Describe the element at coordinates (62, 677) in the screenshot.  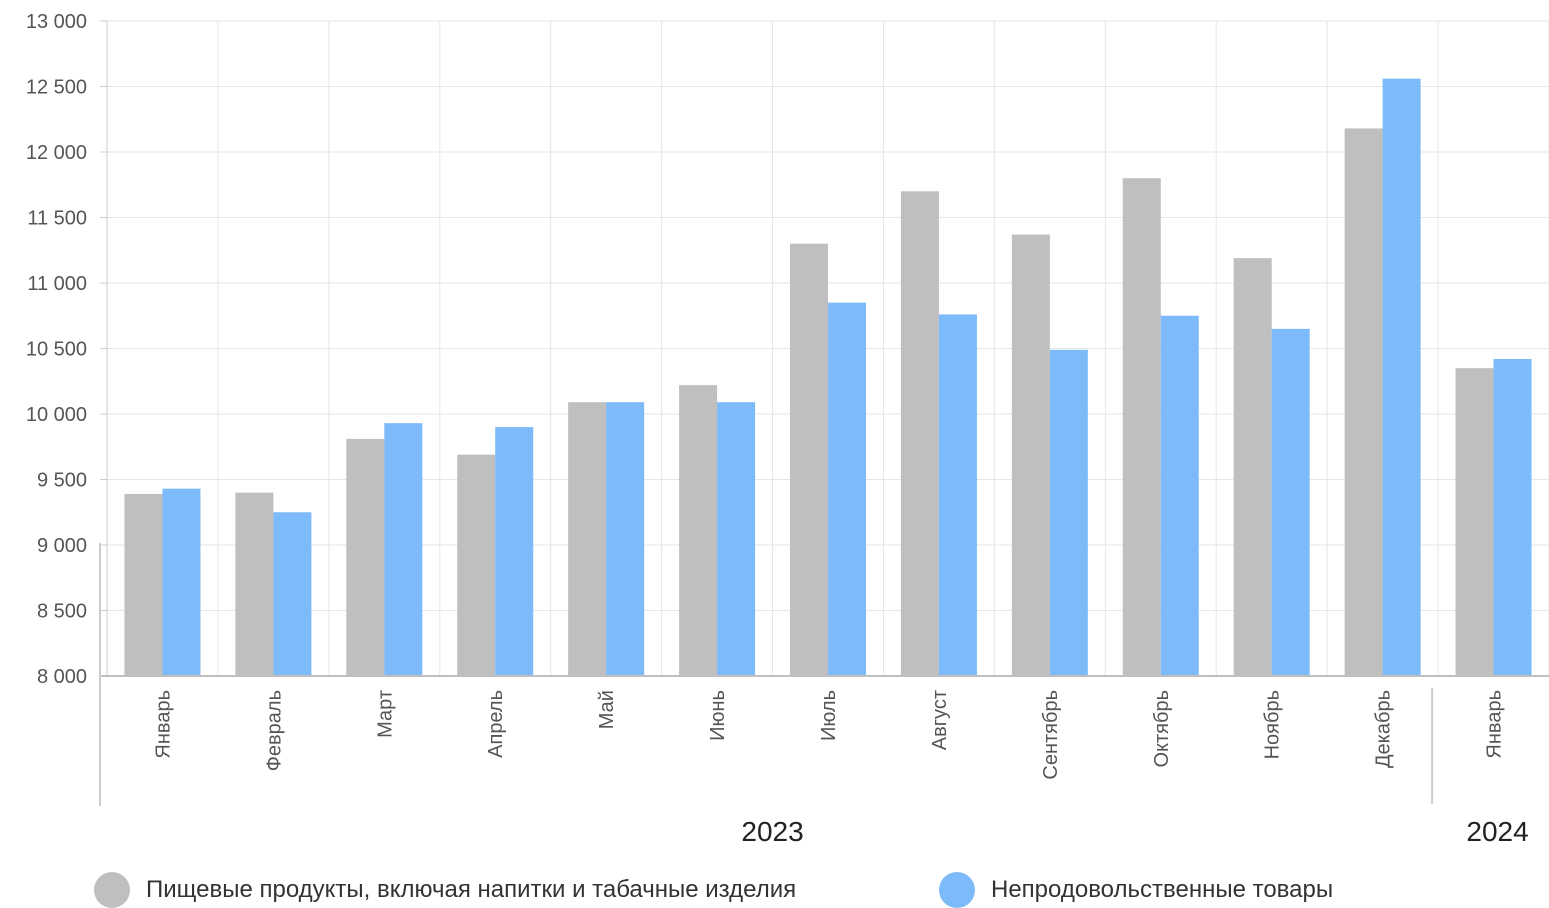
I see `y-tick-label: 8 000` at that location.